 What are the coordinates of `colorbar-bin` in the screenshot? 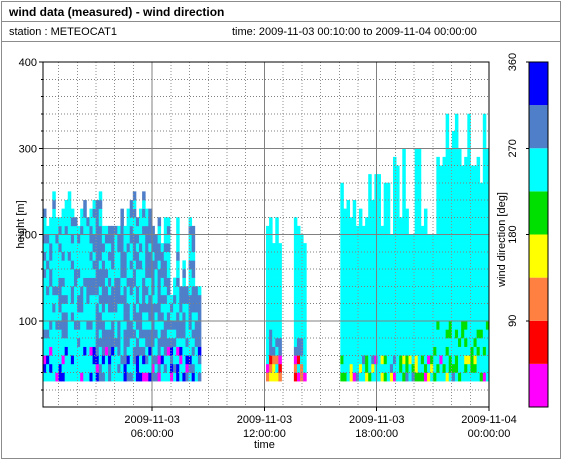 It's located at (538, 170).